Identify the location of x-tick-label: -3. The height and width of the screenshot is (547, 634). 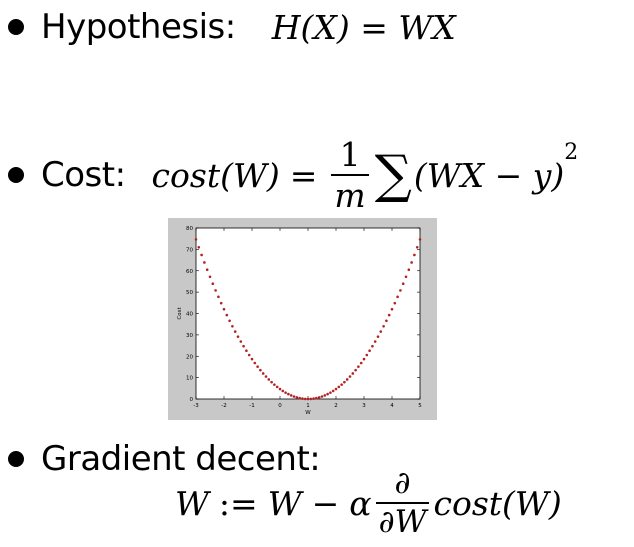
(196, 406).